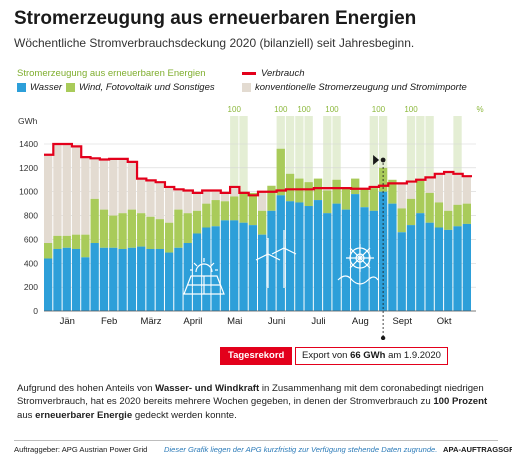 This screenshot has width=512, height=461. I want to click on wind-turbine-icon, so click(276, 259).